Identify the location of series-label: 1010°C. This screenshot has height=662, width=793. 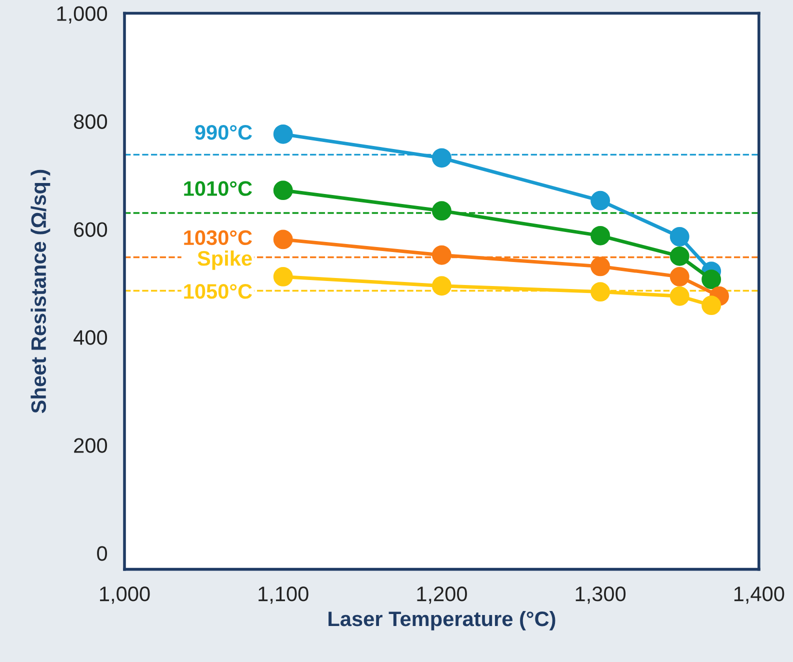
(218, 188).